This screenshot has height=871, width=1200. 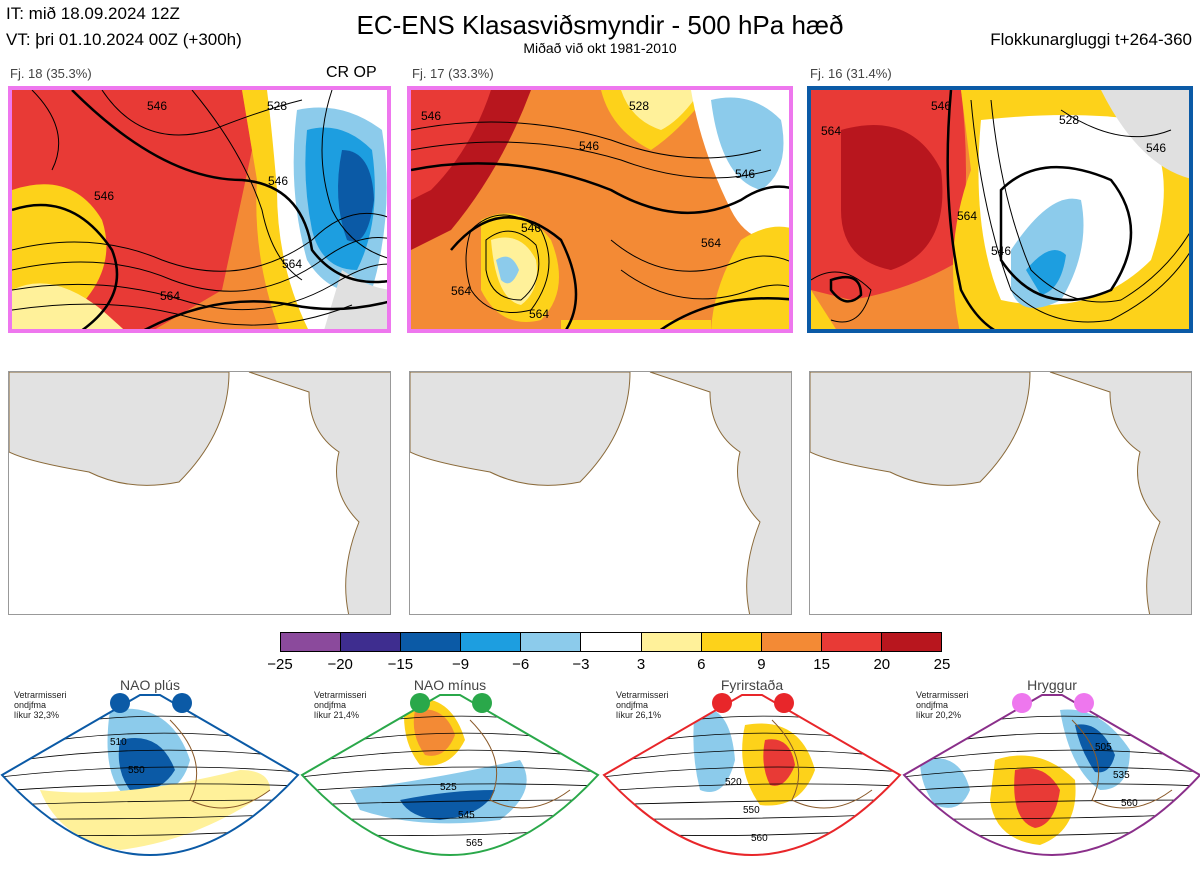 What do you see at coordinates (337, 715) in the screenshot?
I see `regime-note: líkur 21,4%` at bounding box center [337, 715].